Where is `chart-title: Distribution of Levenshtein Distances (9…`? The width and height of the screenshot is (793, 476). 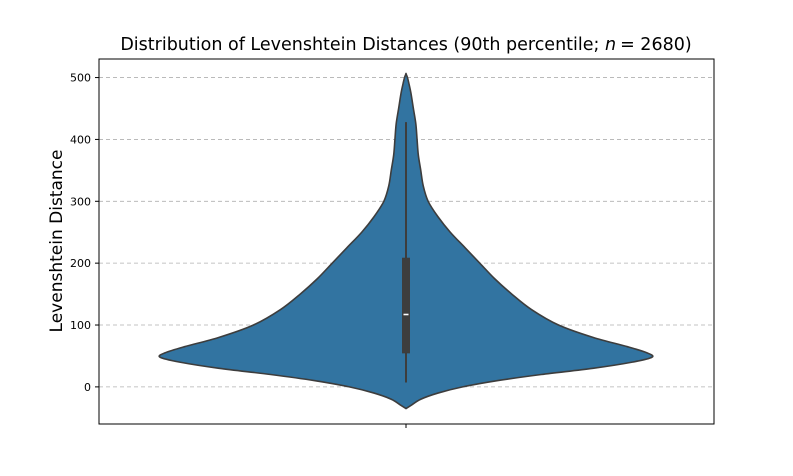
chart-title: Distribution of Levenshtein Distances (9… is located at coordinates (405, 45).